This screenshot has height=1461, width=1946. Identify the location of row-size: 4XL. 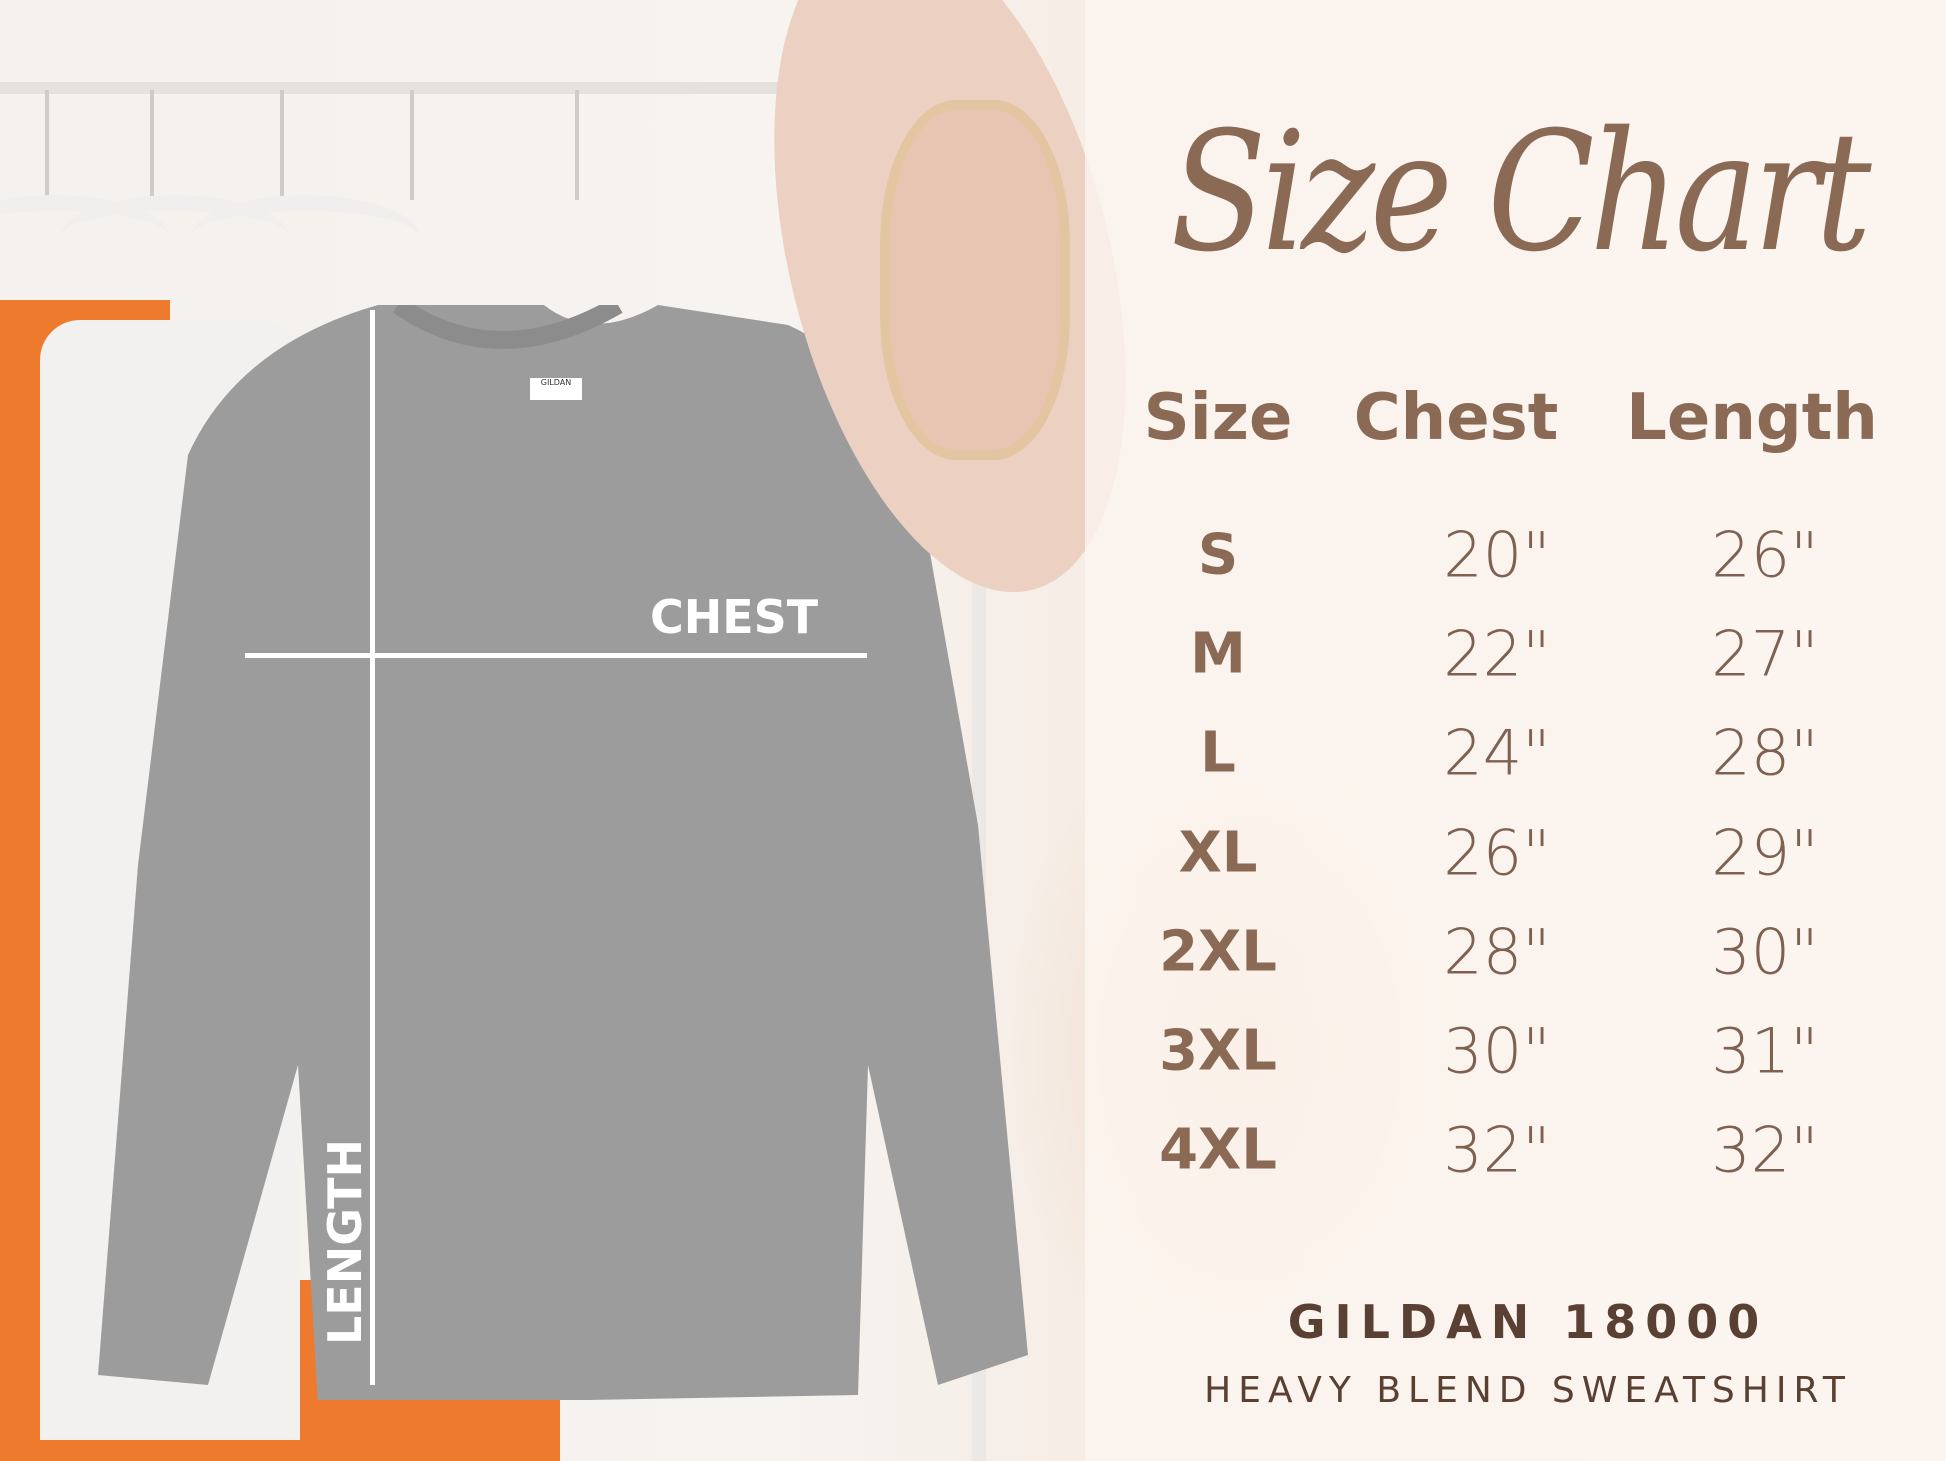
(1218, 1150).